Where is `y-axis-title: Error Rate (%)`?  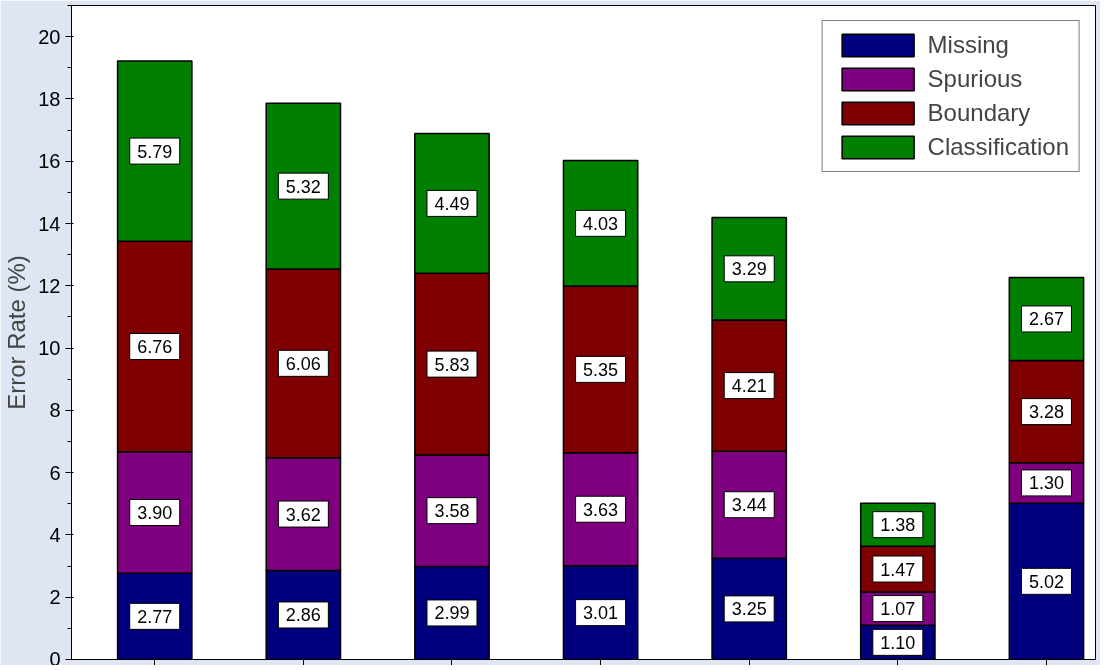 y-axis-title: Error Rate (%) is located at coordinates (17, 332).